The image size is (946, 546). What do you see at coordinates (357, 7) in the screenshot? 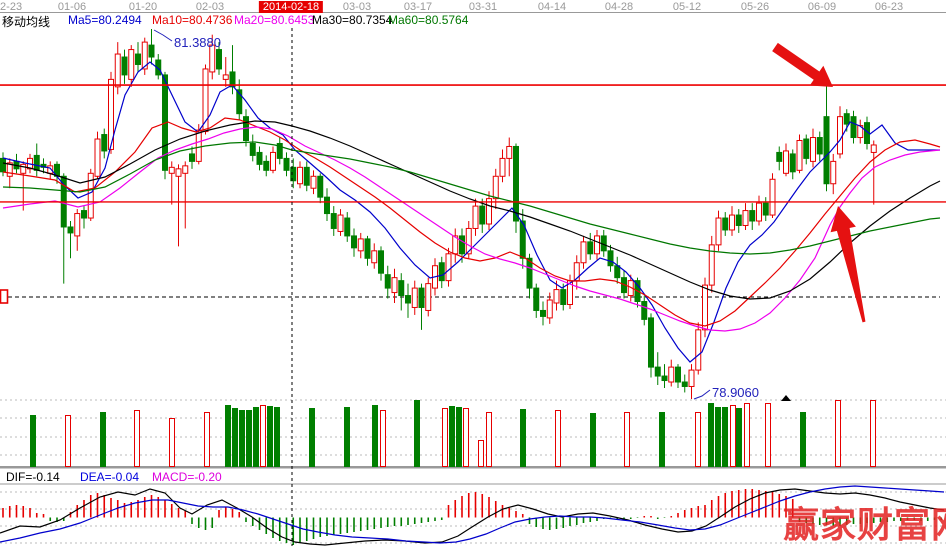
I see `date-label: 03-03` at bounding box center [357, 7].